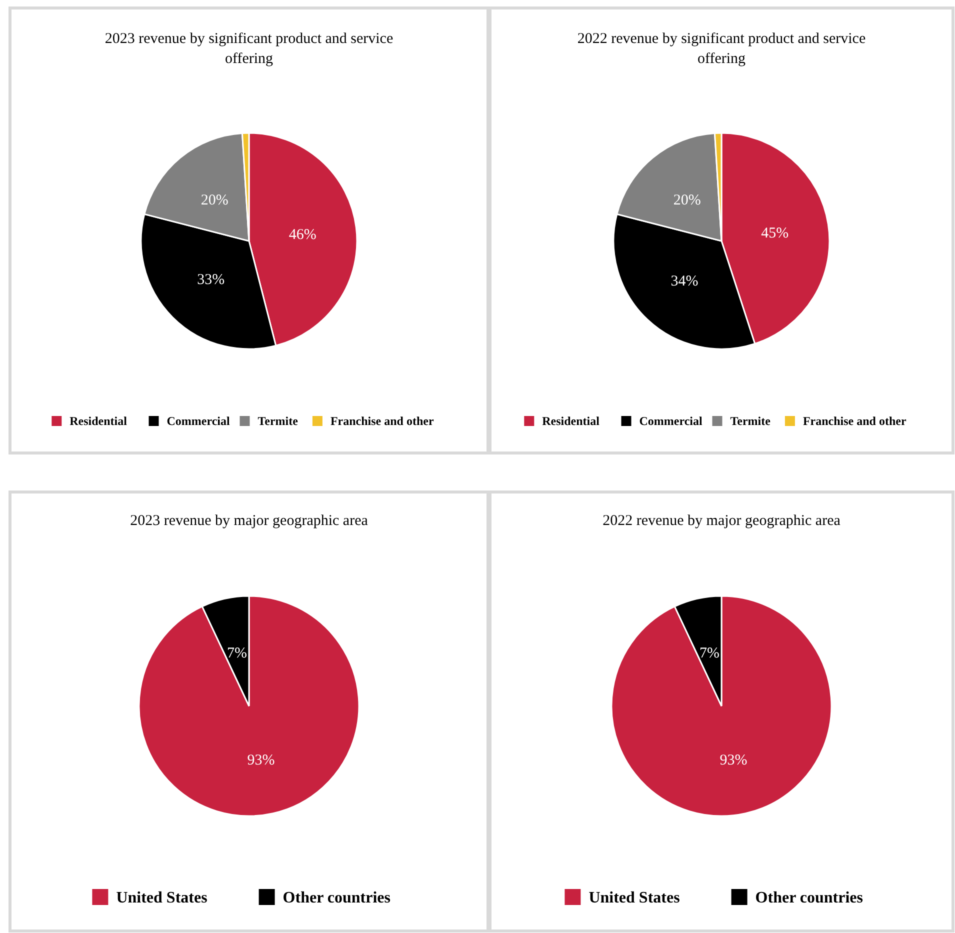 The width and height of the screenshot is (955, 933). What do you see at coordinates (721, 521) in the screenshot?
I see `chart-title: 2022 revenue by major geographic area` at bounding box center [721, 521].